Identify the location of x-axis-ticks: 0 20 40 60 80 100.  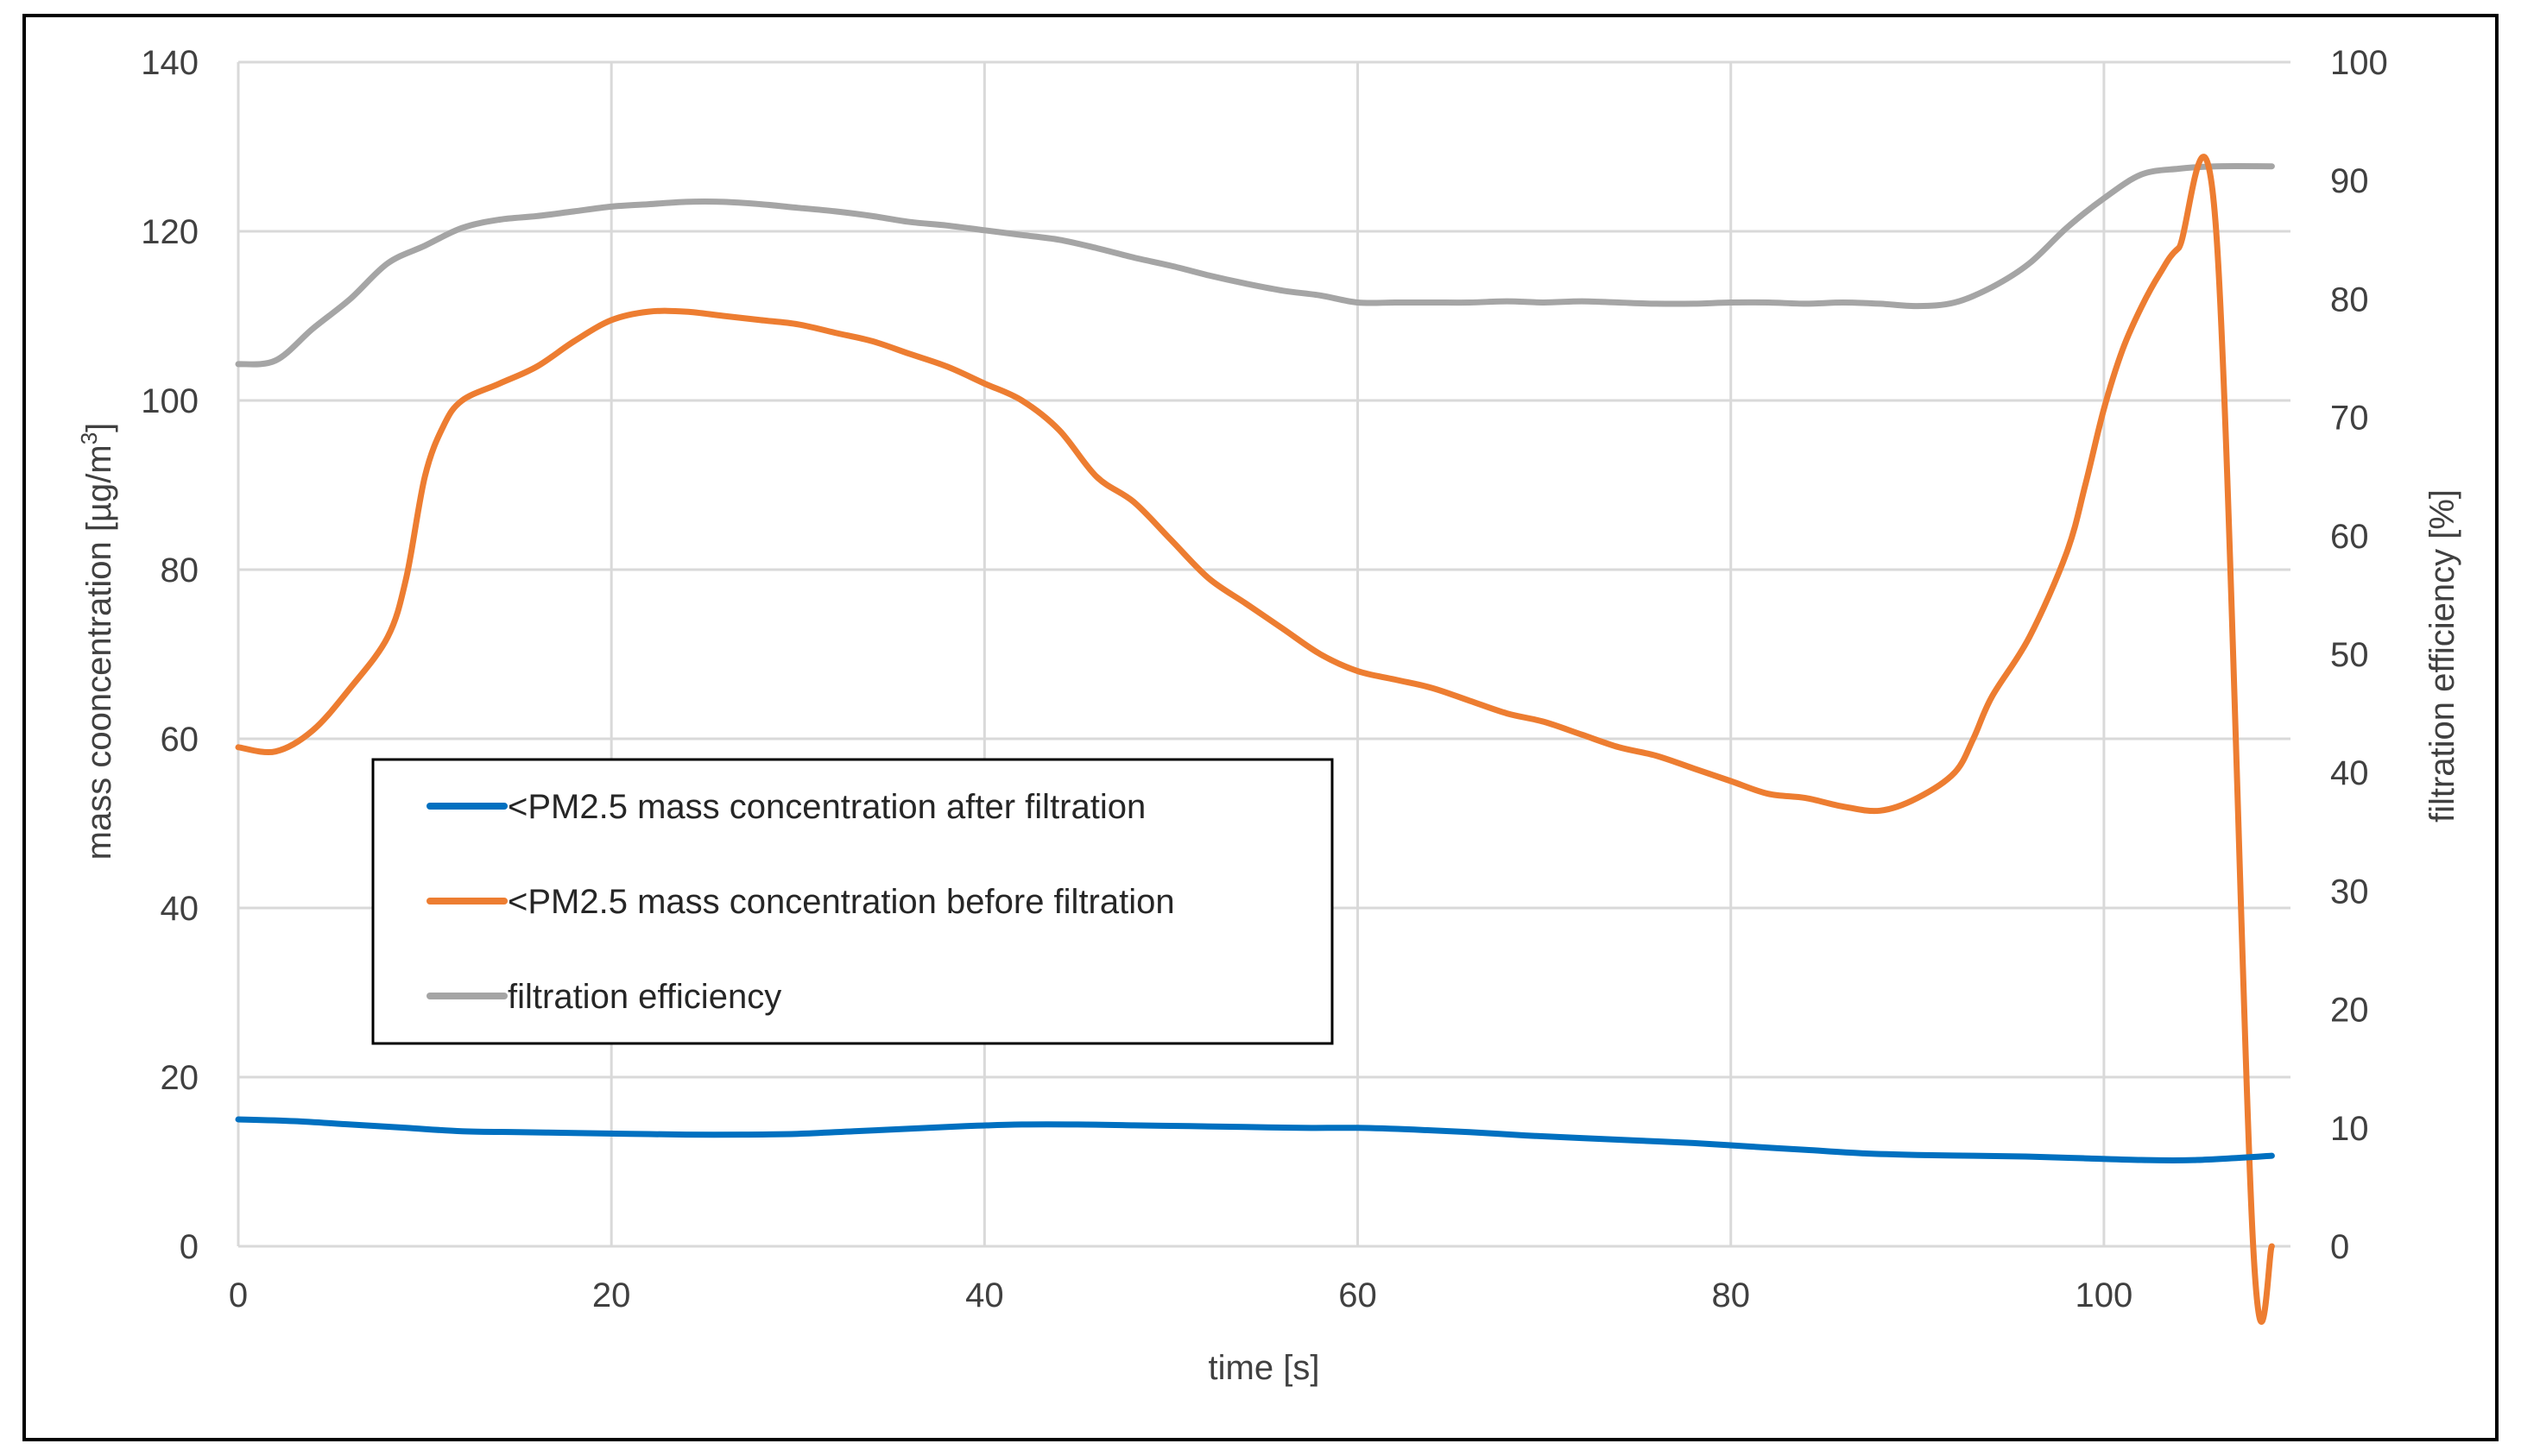
(1180, 1295).